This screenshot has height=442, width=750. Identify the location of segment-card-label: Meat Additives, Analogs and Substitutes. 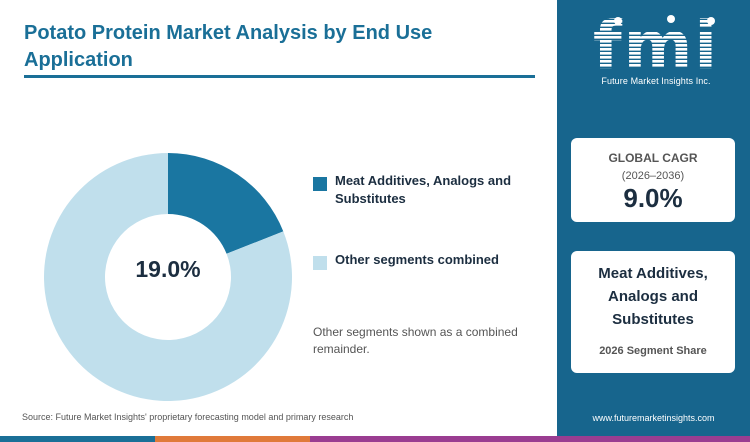
(653, 296).